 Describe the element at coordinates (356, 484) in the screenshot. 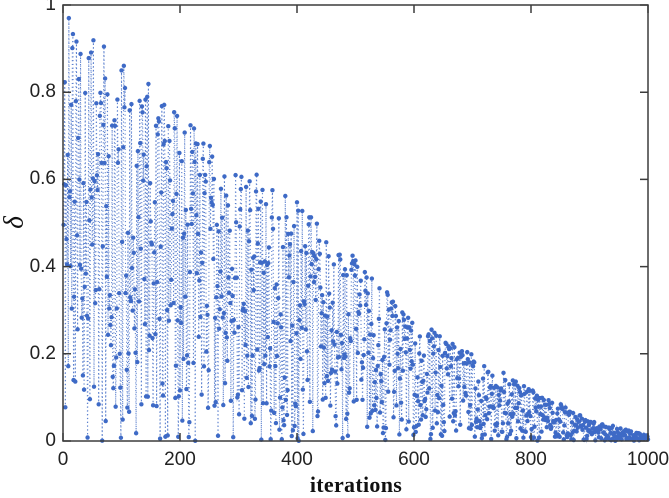

I see `x-axis-label: iterations` at that location.